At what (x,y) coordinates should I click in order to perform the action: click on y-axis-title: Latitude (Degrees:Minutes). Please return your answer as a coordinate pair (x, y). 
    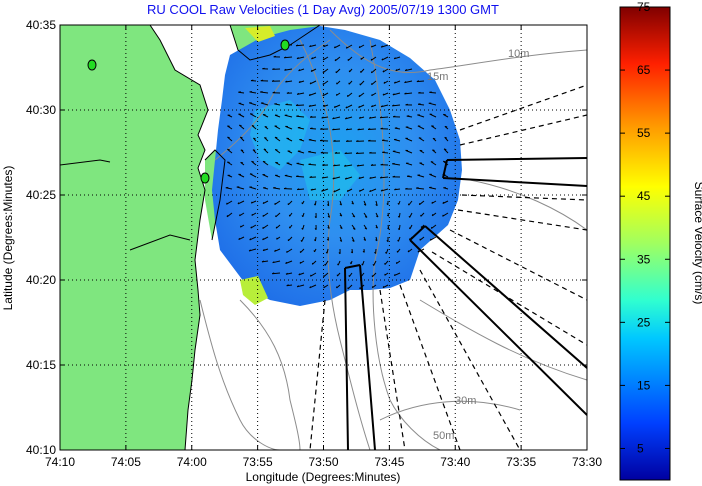
    Looking at the image, I should click on (8, 238).